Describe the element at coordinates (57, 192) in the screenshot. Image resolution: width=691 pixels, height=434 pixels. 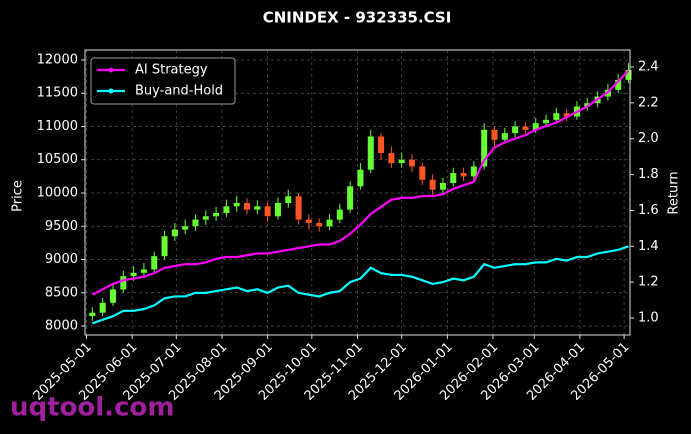
I see `y-tick-label: 10000` at that location.